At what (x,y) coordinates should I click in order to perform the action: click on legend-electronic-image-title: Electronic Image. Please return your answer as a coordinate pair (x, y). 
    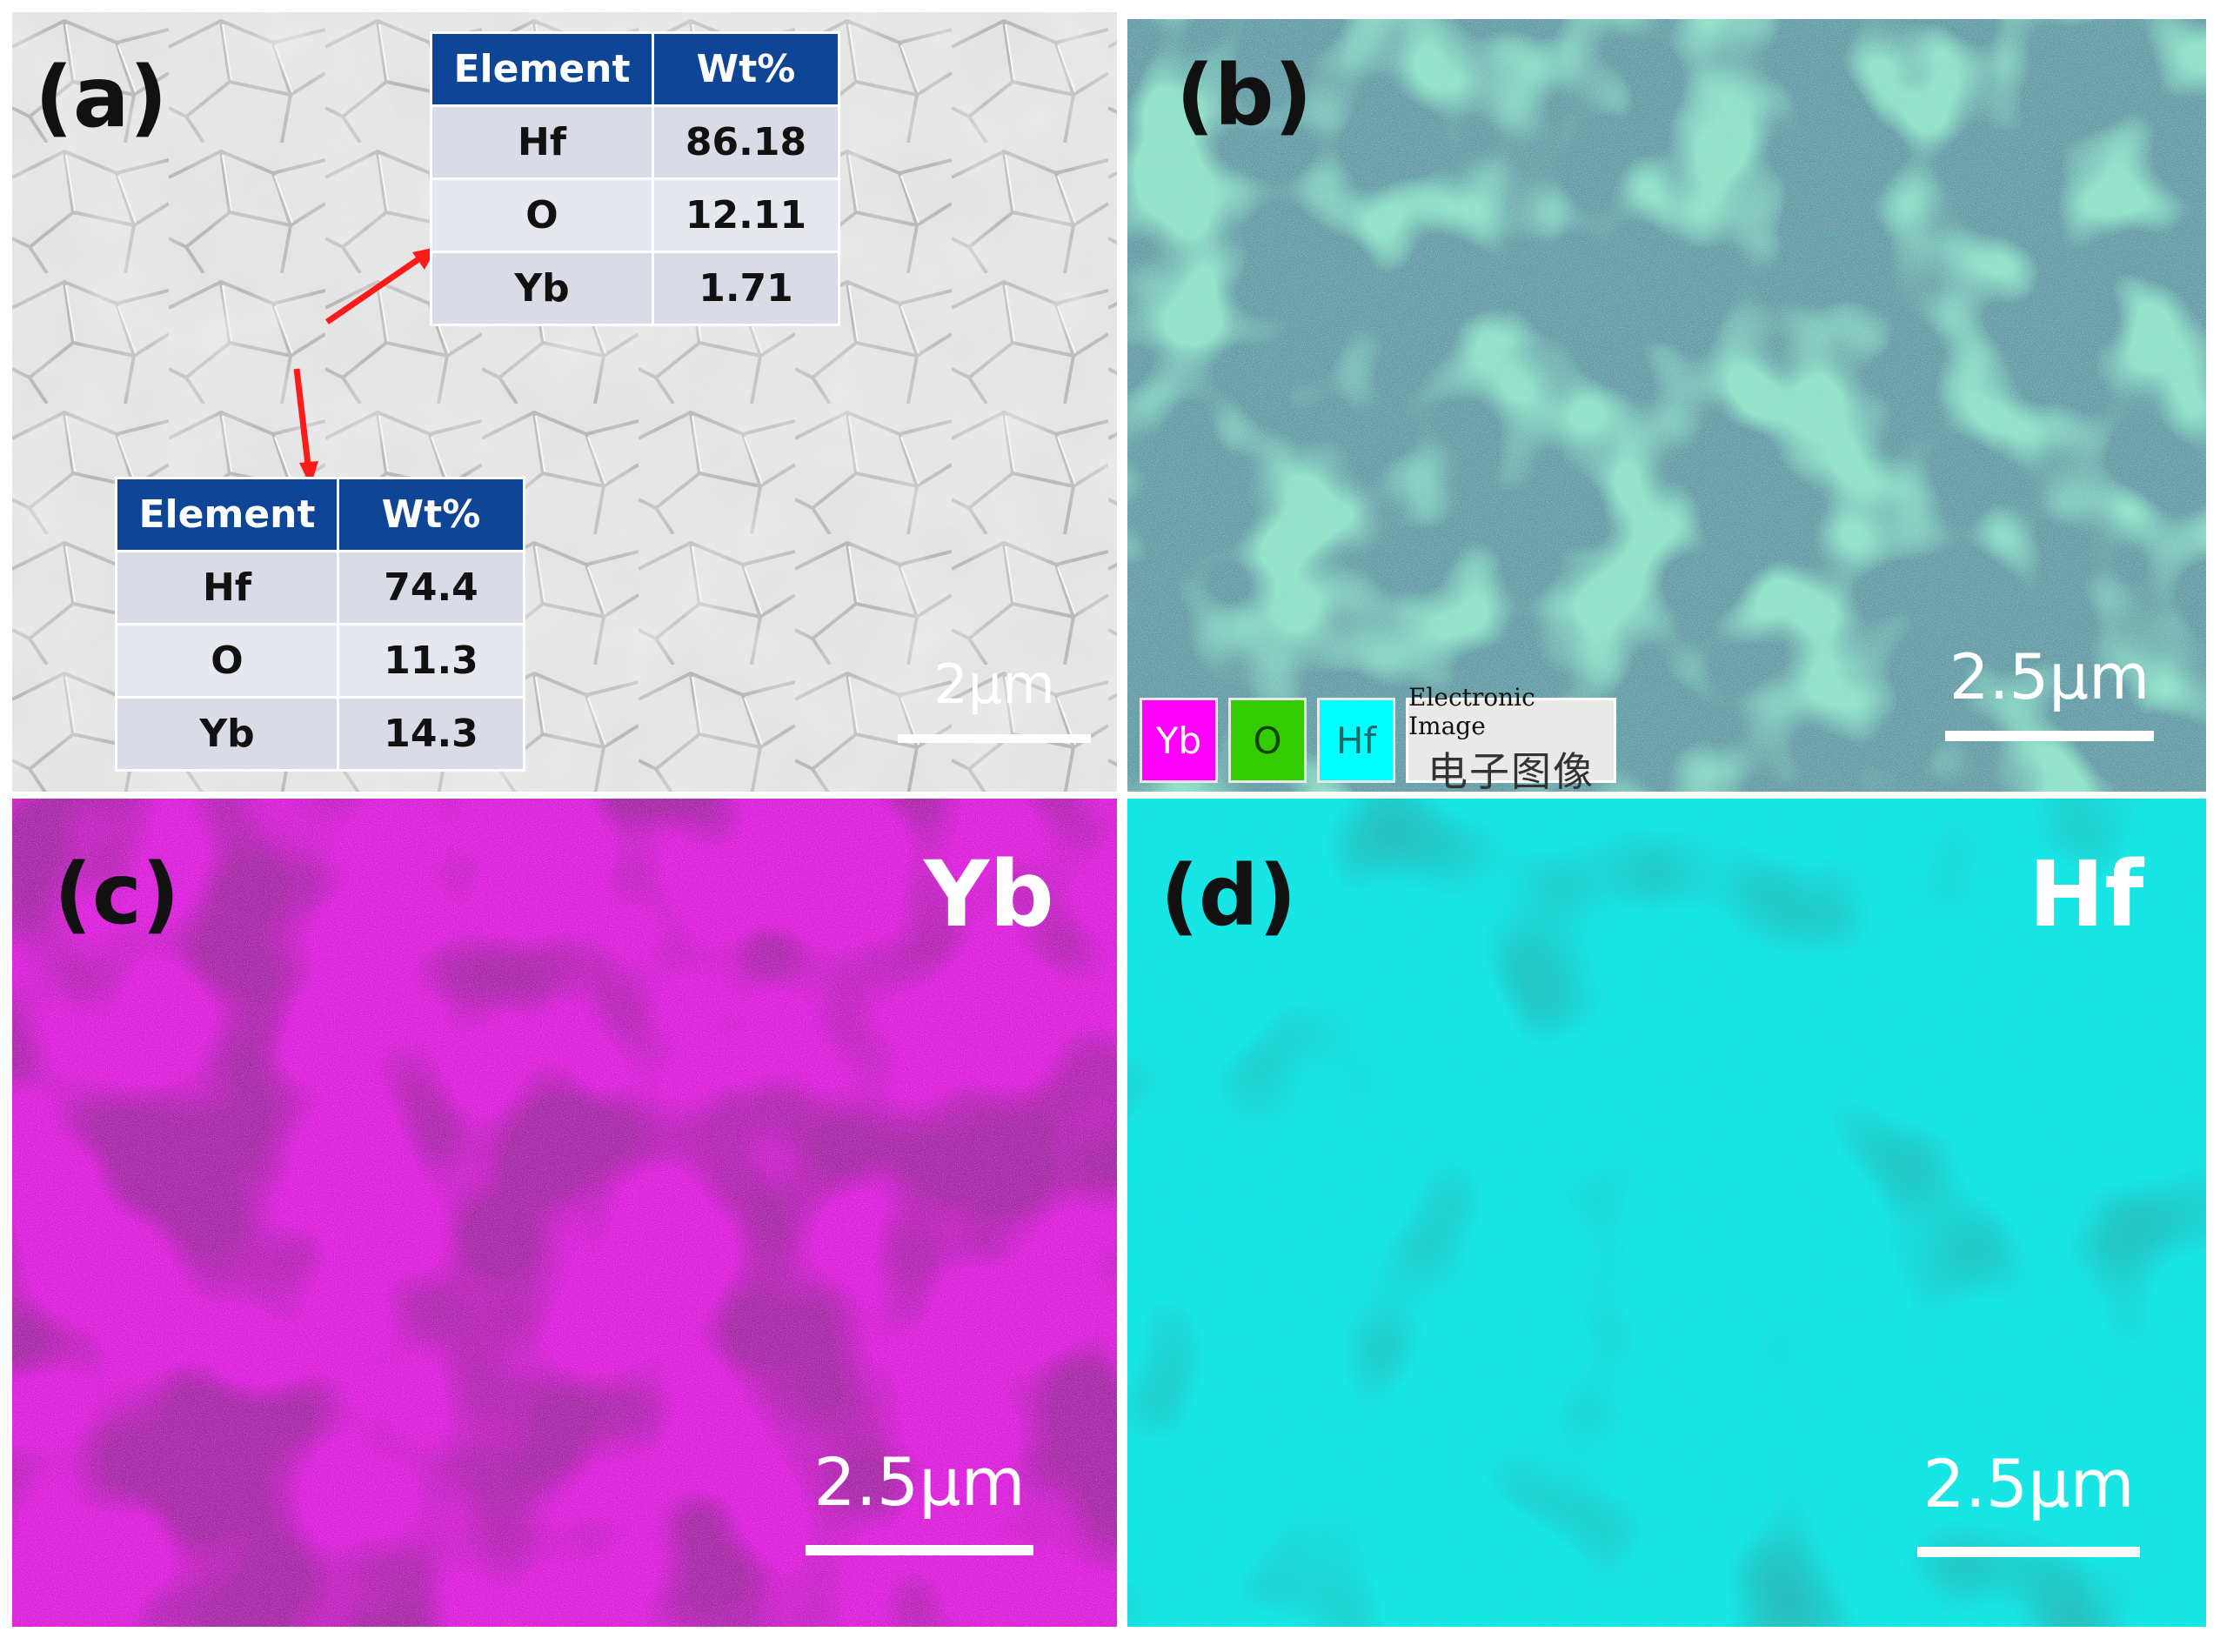
    Looking at the image, I should click on (1471, 711).